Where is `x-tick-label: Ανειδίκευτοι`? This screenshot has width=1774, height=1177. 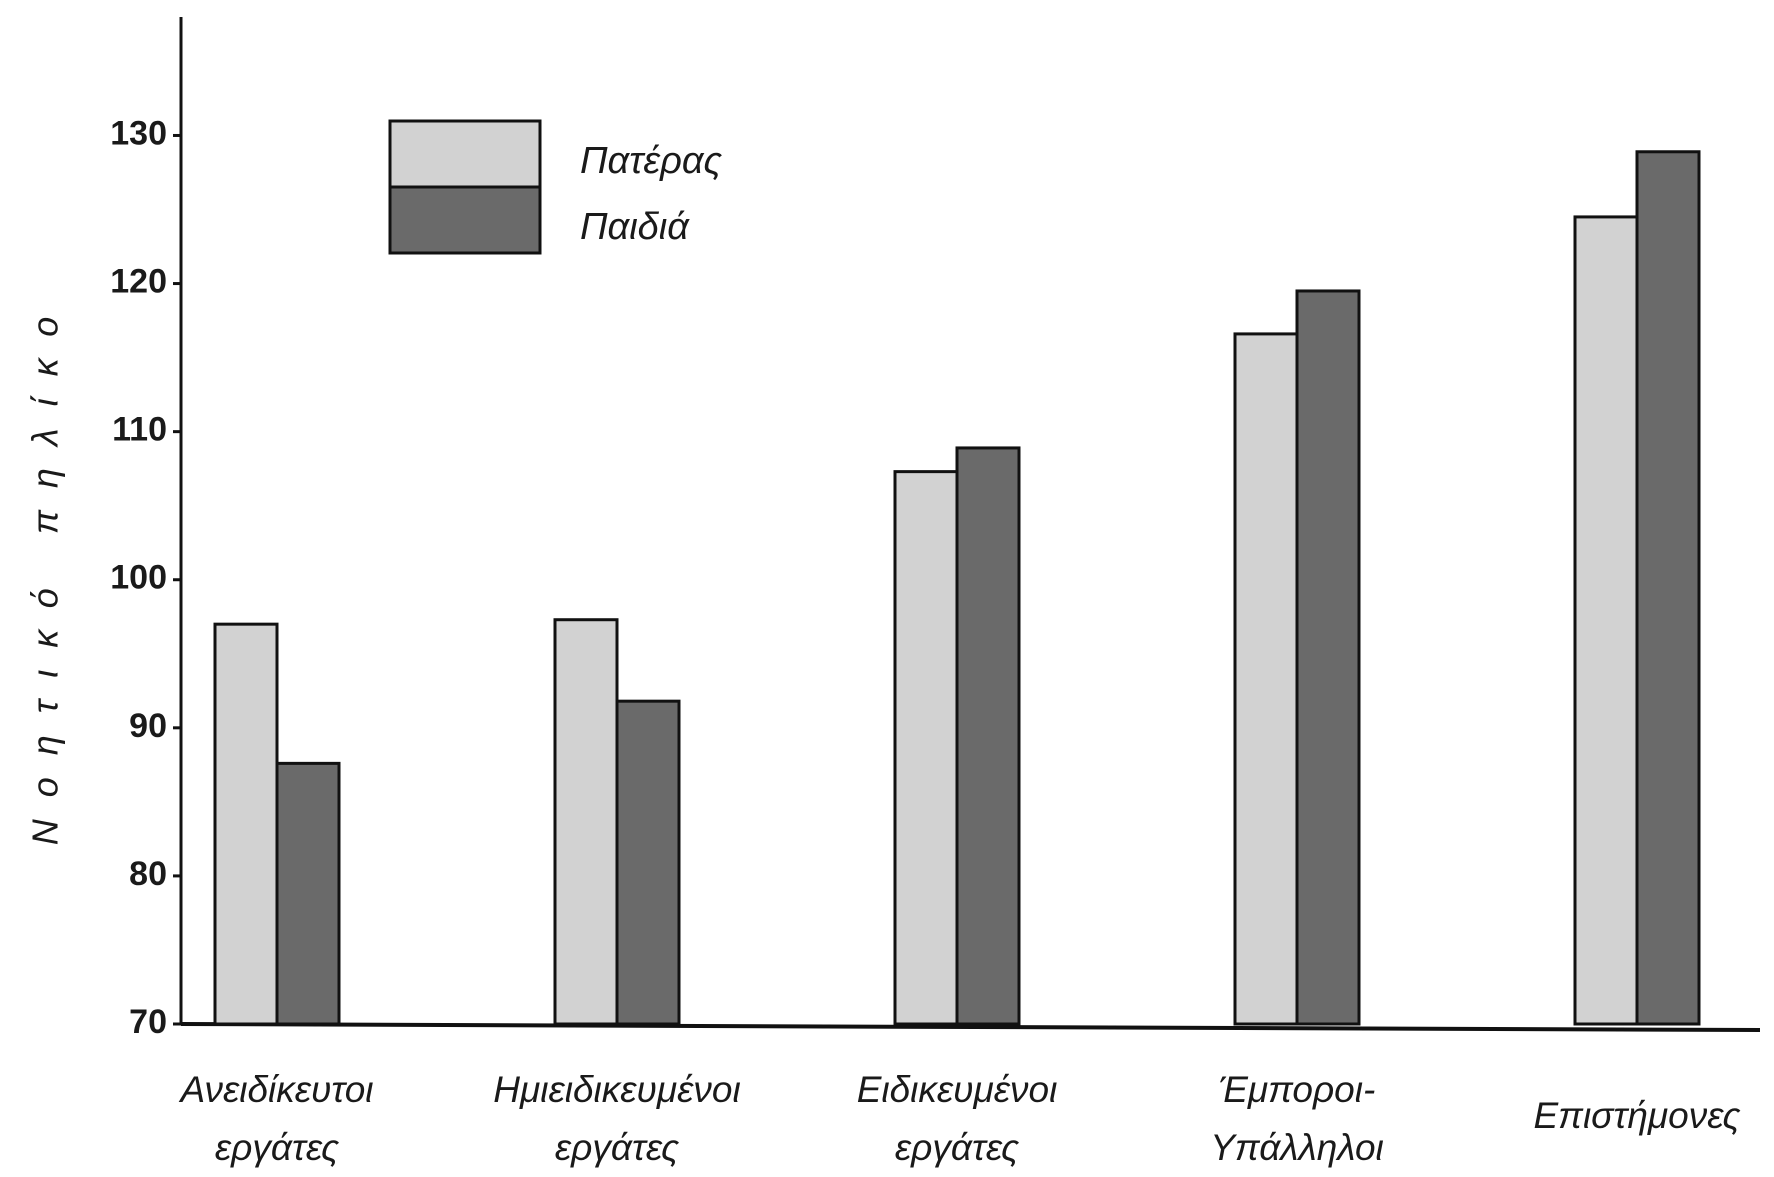
x-tick-label: Ανειδίκευτοι is located at coordinates (276, 1089).